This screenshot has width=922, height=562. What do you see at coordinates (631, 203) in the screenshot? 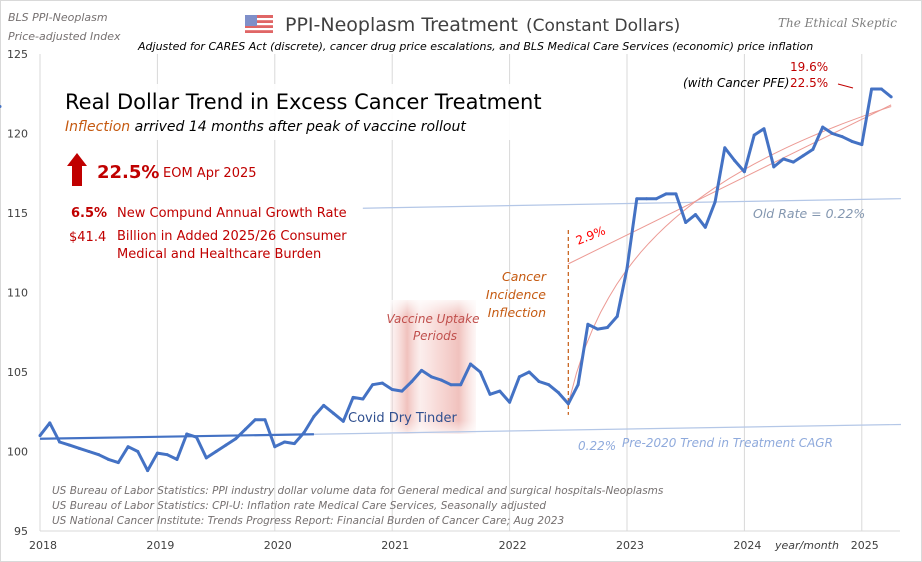
I see `old-rate-trendline` at bounding box center [631, 203].